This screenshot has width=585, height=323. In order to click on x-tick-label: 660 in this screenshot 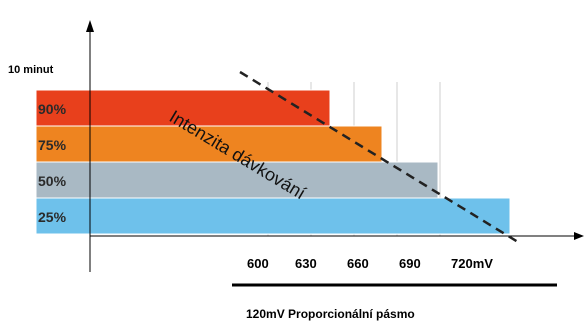, I will do `click(358, 263)`.